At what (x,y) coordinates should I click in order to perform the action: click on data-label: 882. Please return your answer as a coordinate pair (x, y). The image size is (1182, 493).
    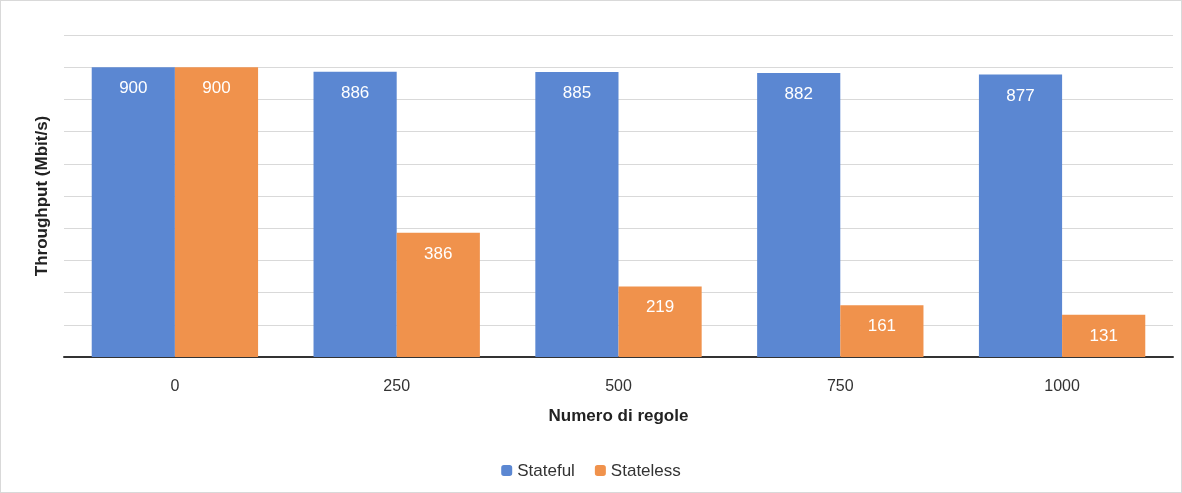
    Looking at the image, I should click on (798, 93).